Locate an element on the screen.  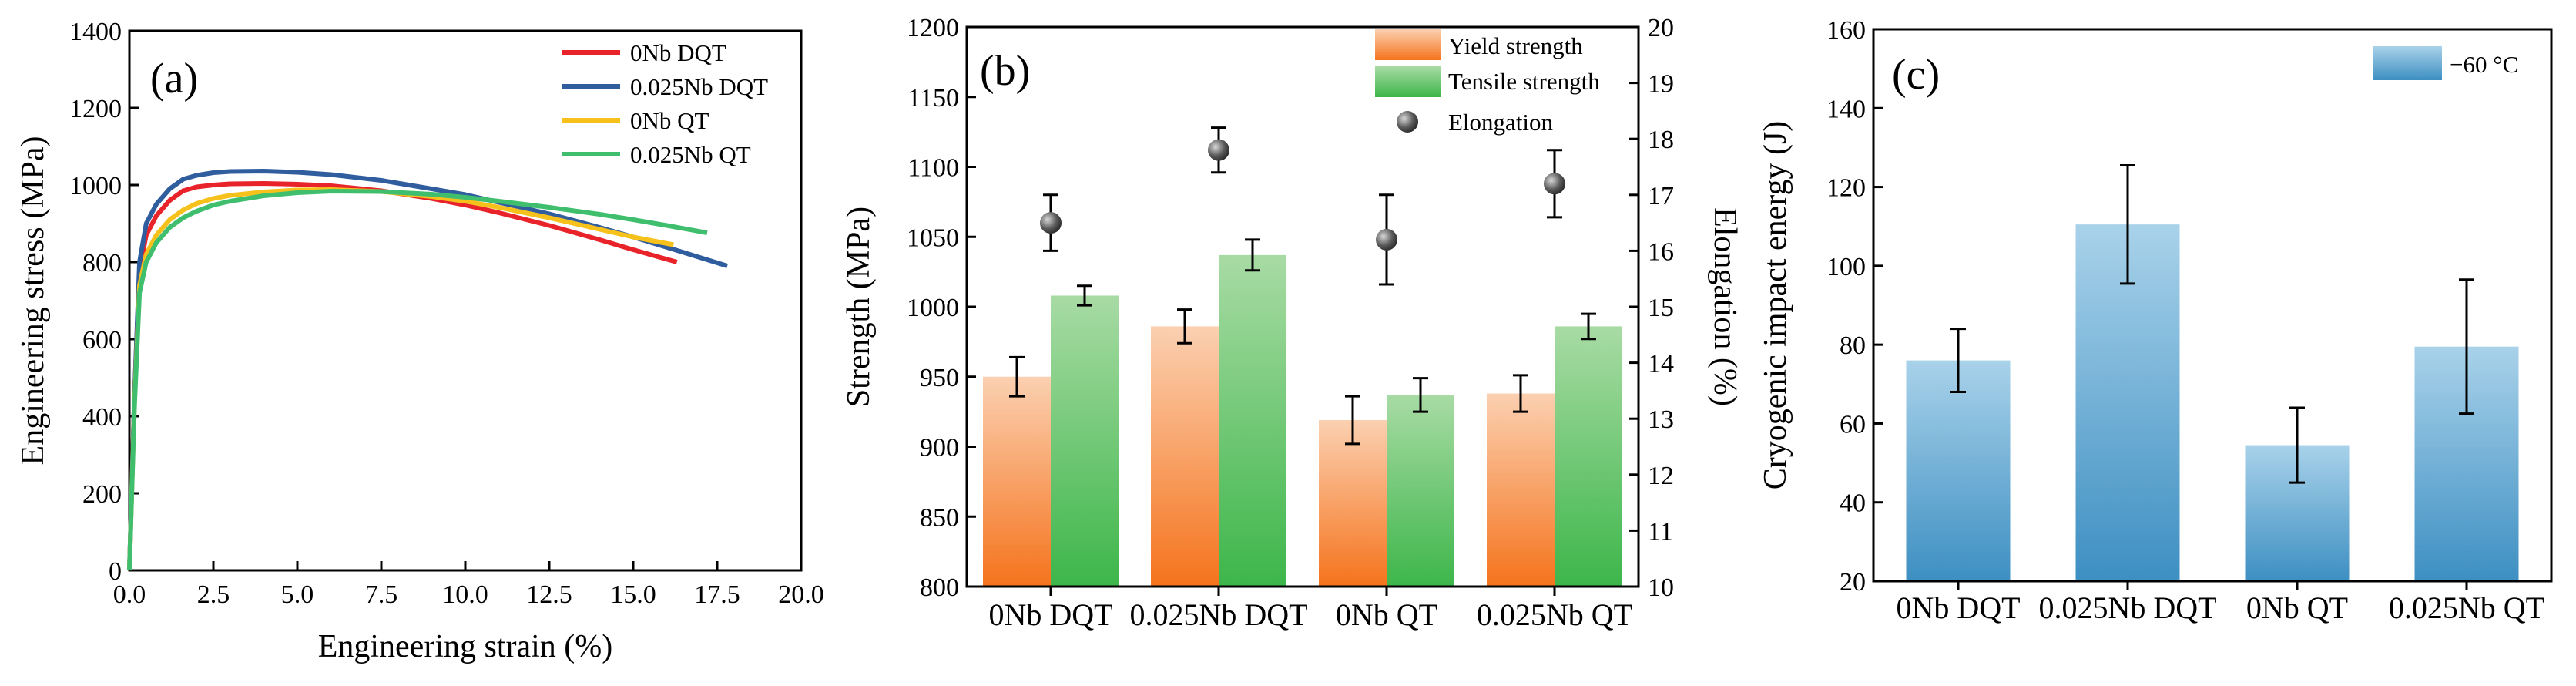
panel-a-x-ticks: 0.0 2.5 5.0 7.5 10.0 12.5 15.0 17.5 20.0 is located at coordinates (468, 585).